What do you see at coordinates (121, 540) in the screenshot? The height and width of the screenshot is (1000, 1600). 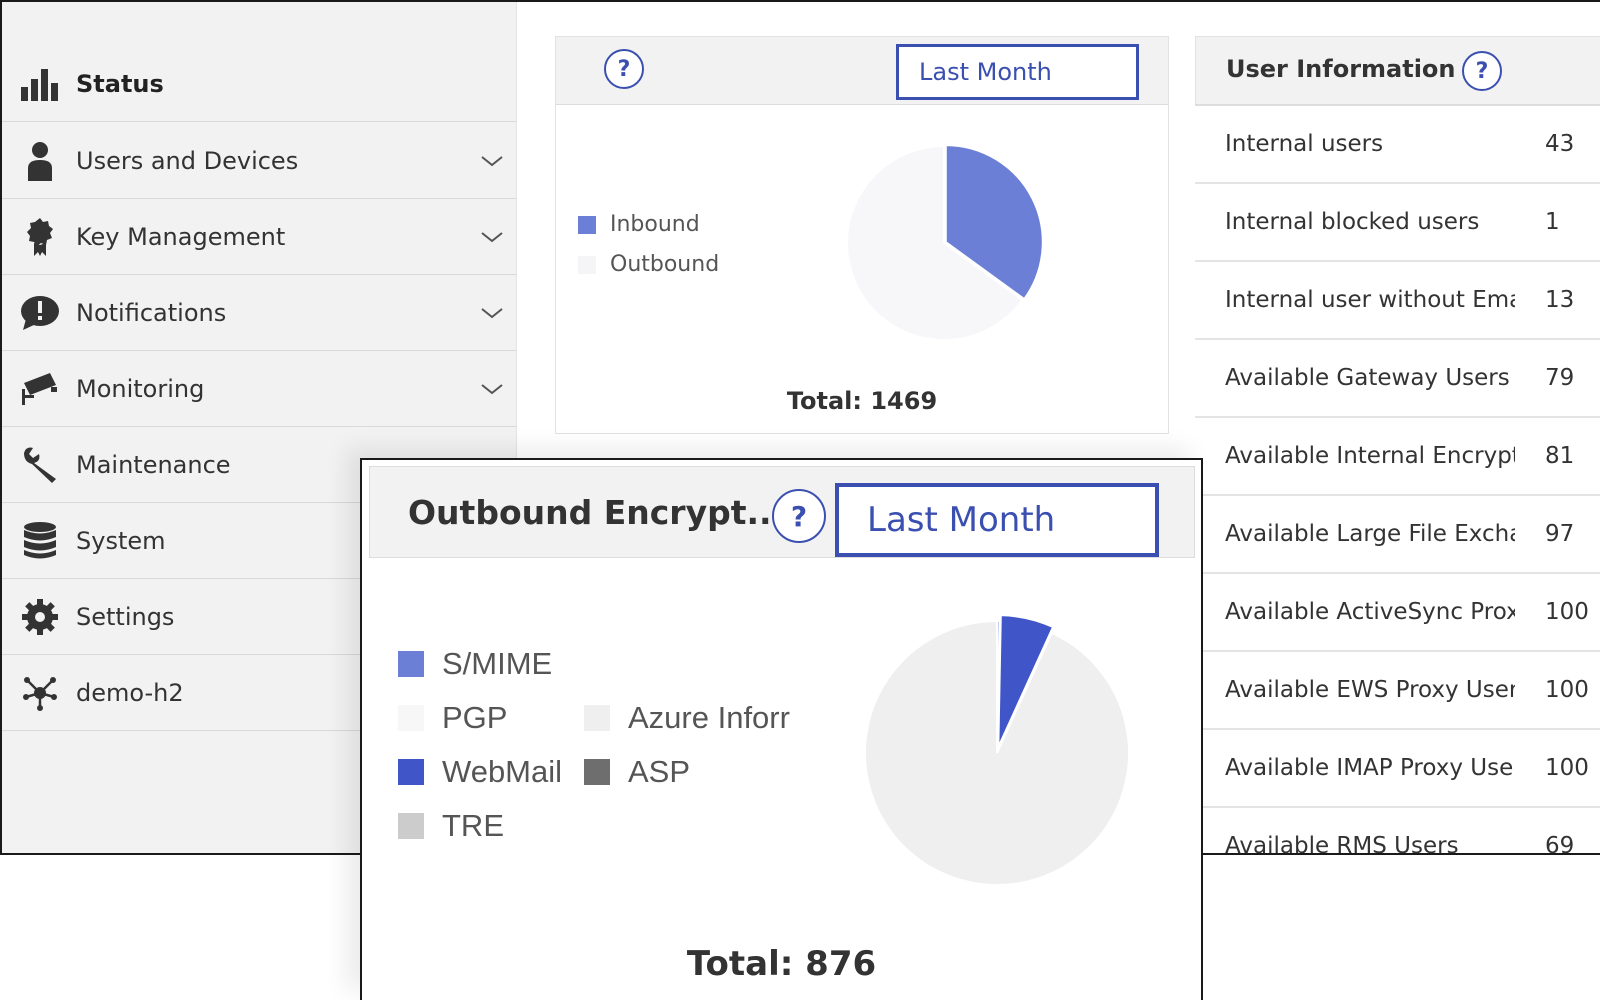 I see `sidebar-item-label: System` at bounding box center [121, 540].